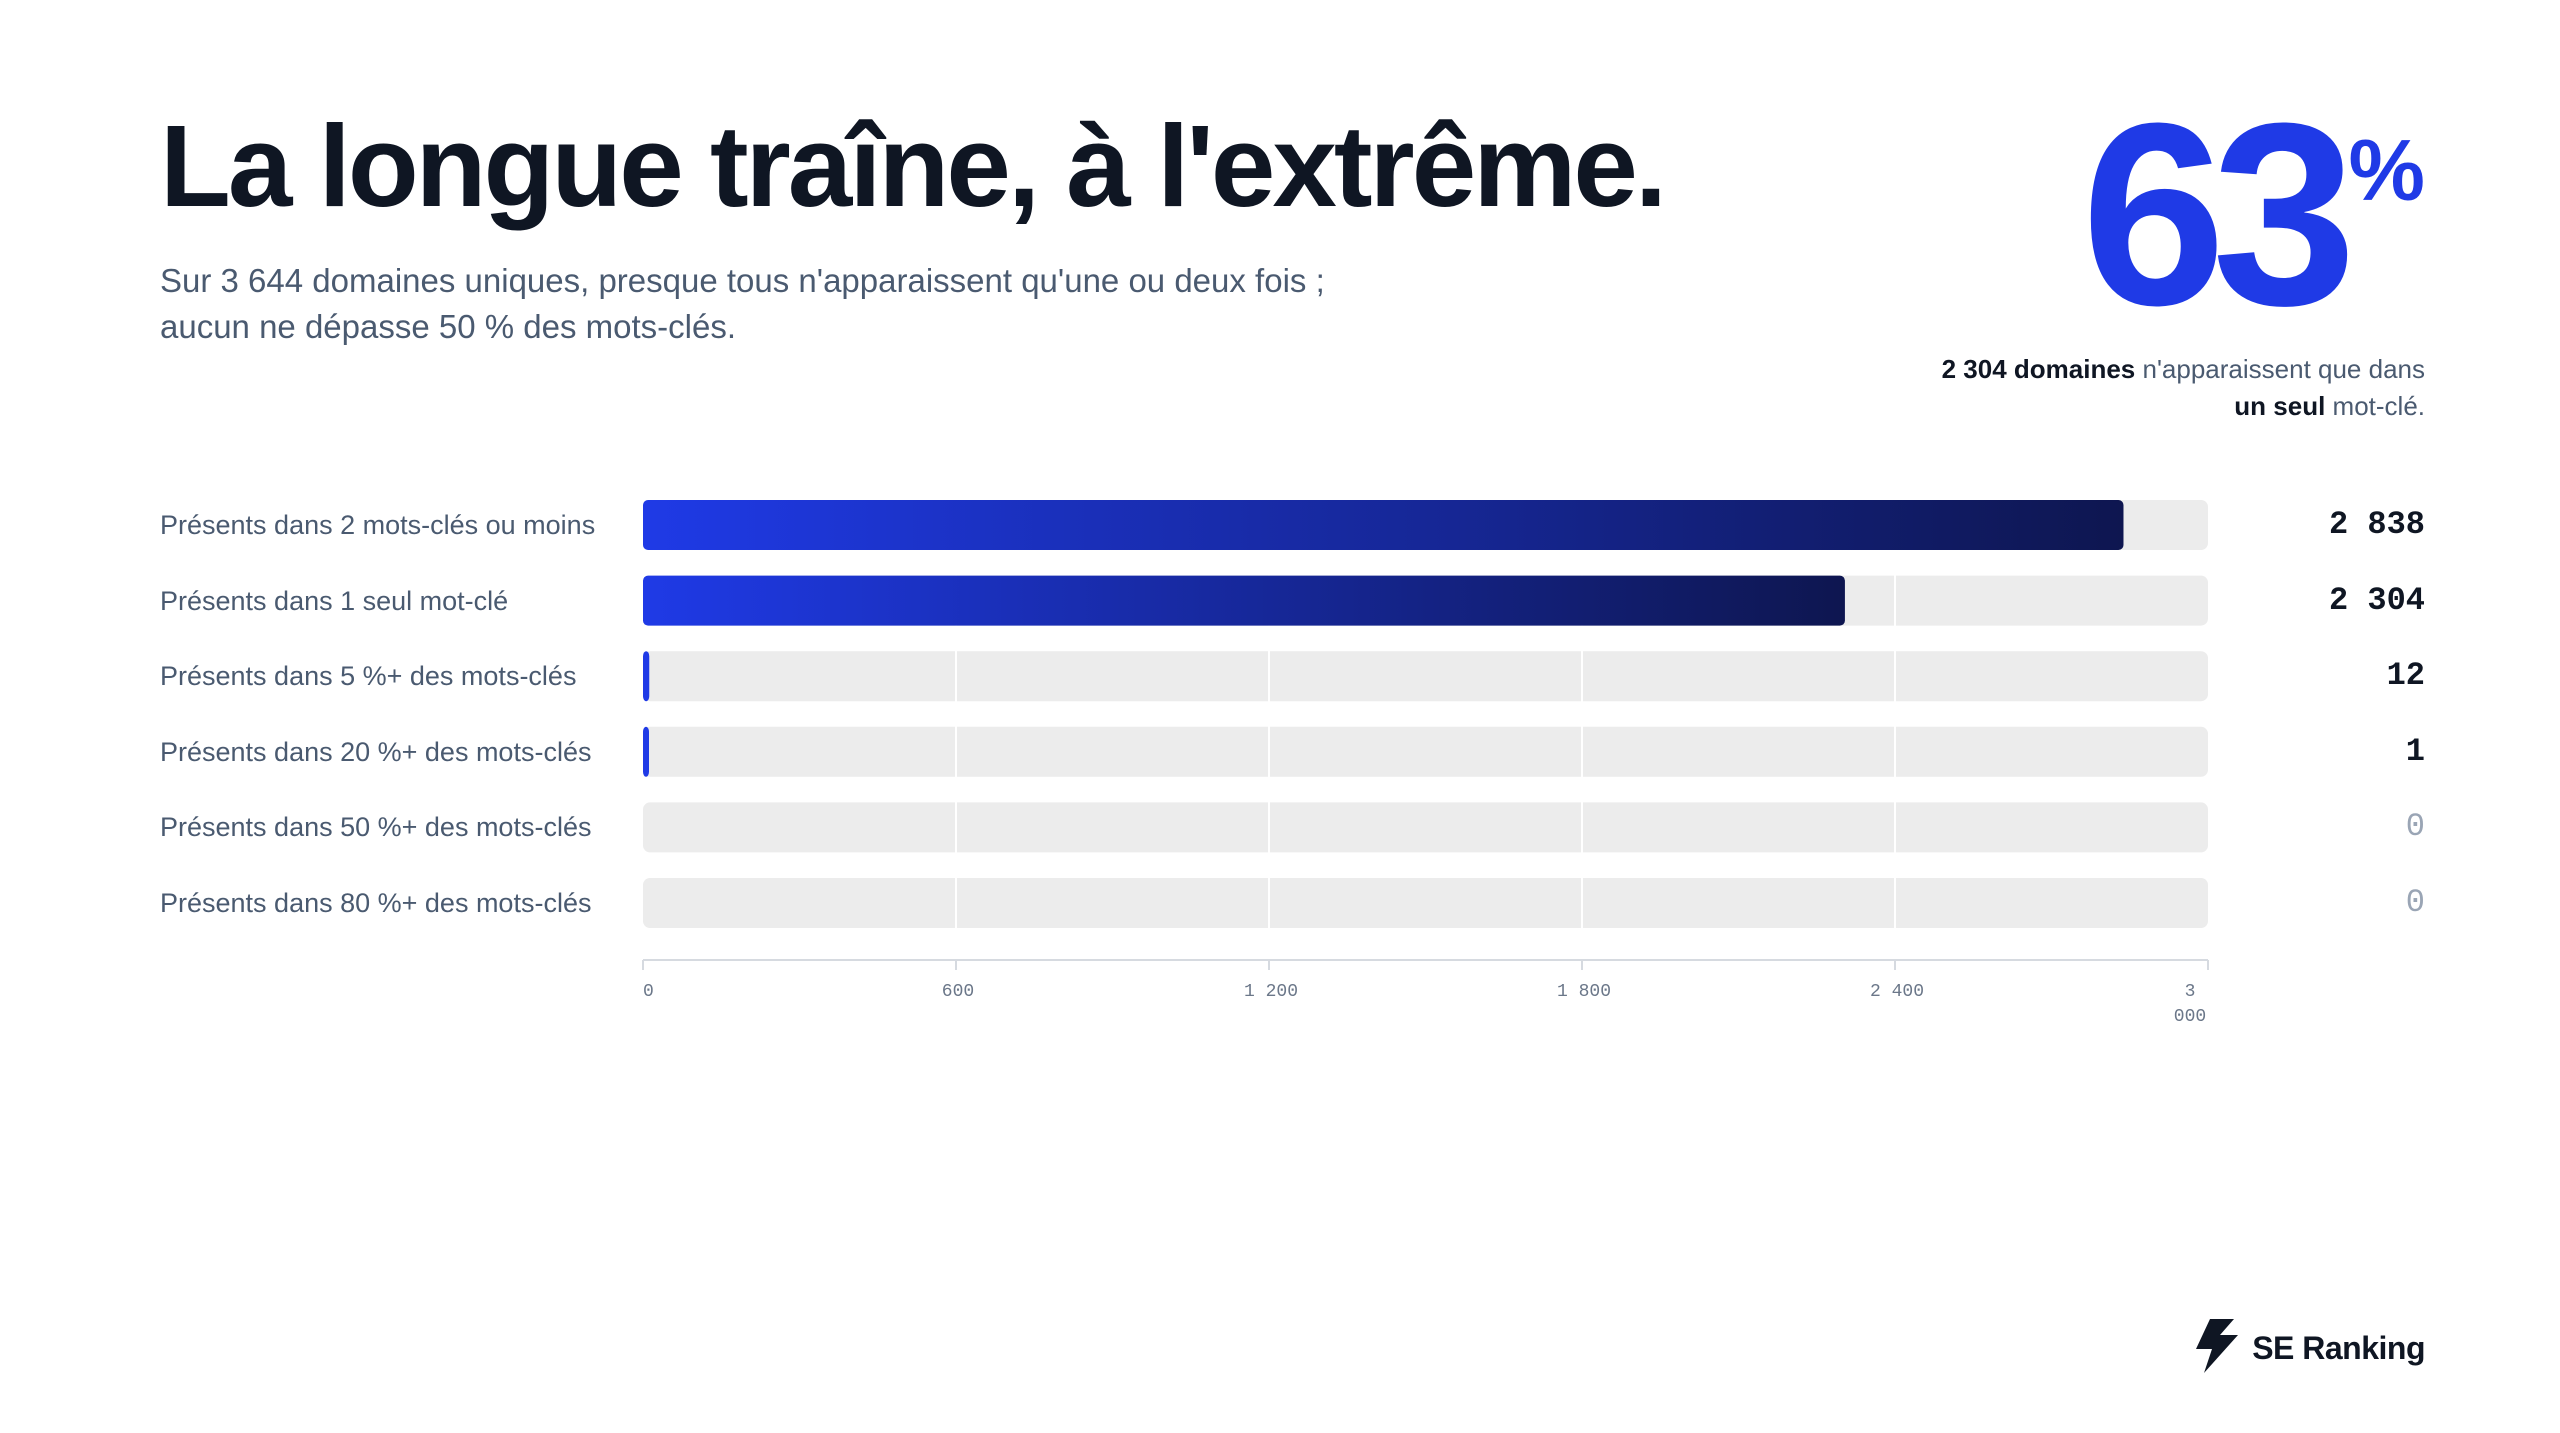 This screenshot has height=1433, width=2560. I want to click on value-label: 2 304, so click(2376, 600).